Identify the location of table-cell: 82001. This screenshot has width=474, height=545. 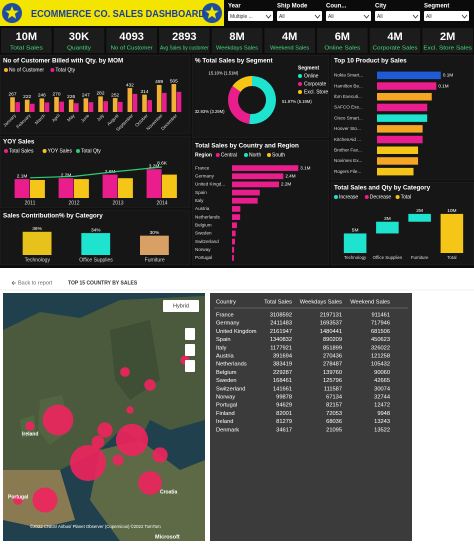
(284, 414).